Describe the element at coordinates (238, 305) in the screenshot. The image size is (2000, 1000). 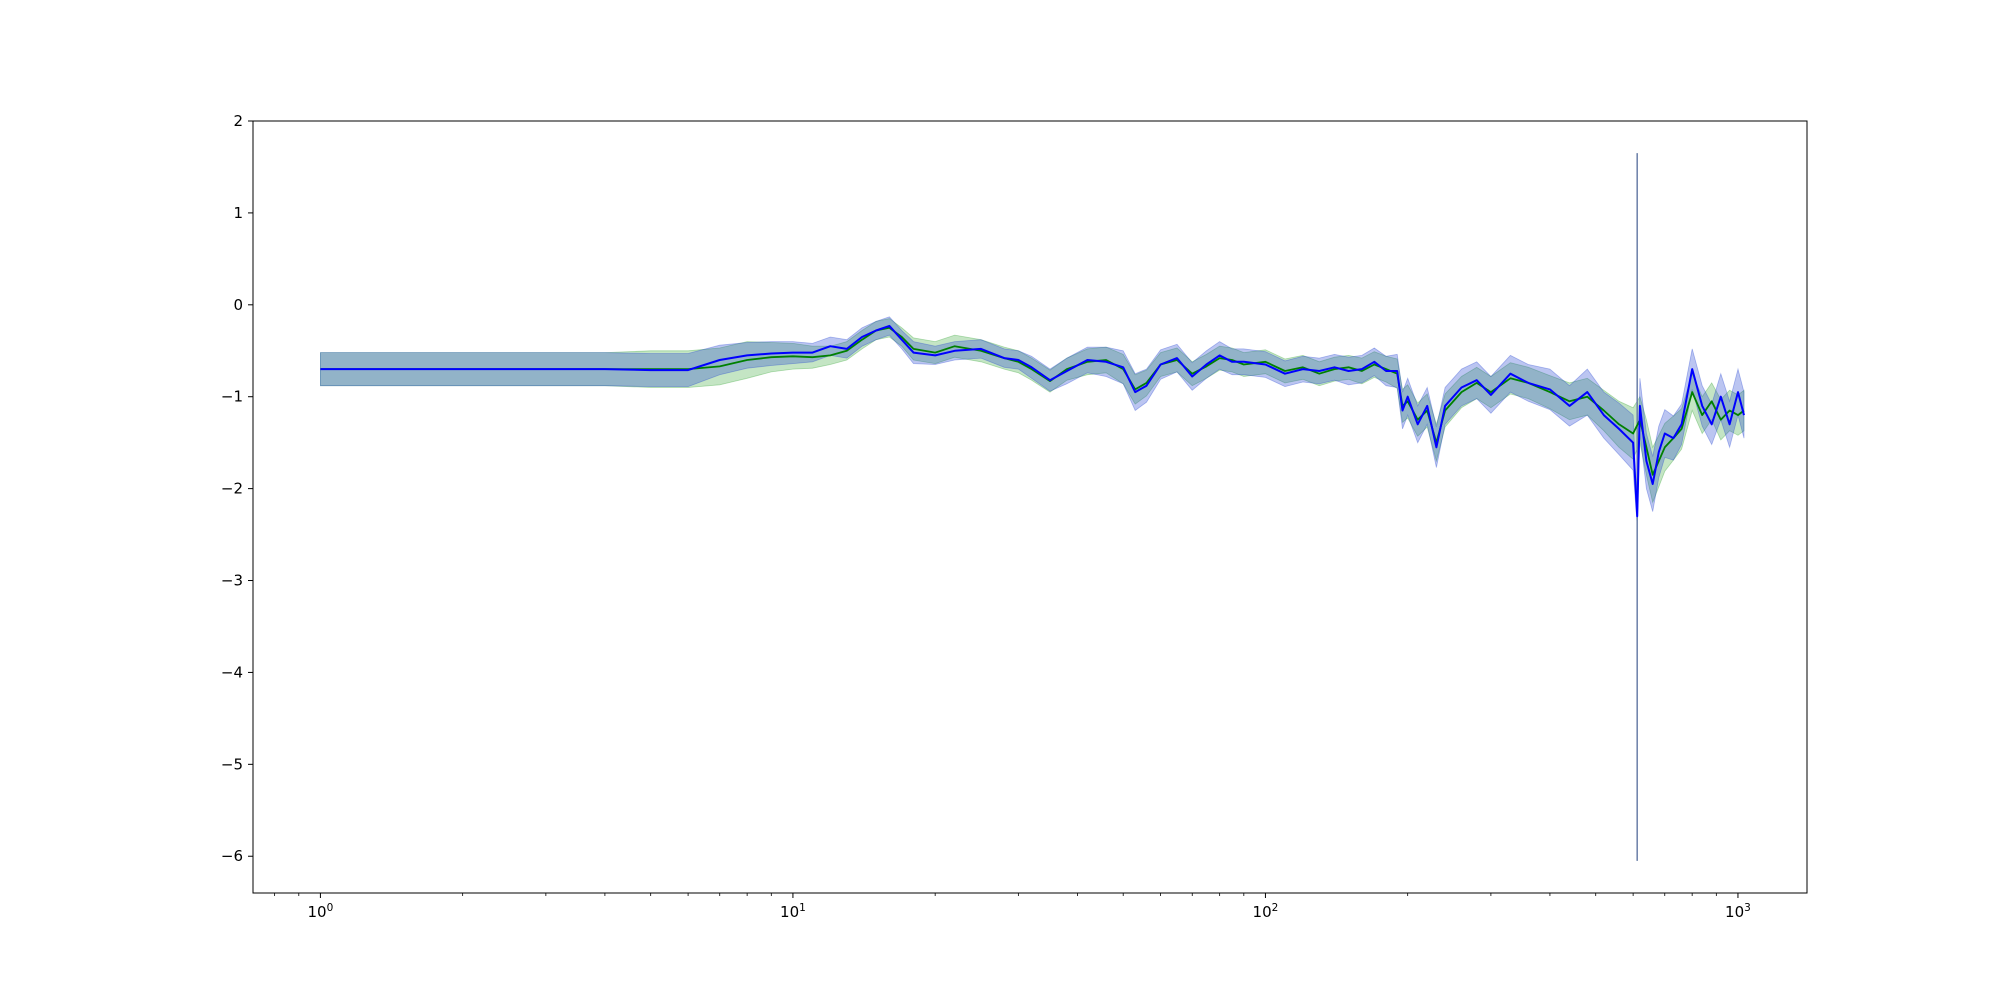
I see `y-tick-label: 0` at that location.